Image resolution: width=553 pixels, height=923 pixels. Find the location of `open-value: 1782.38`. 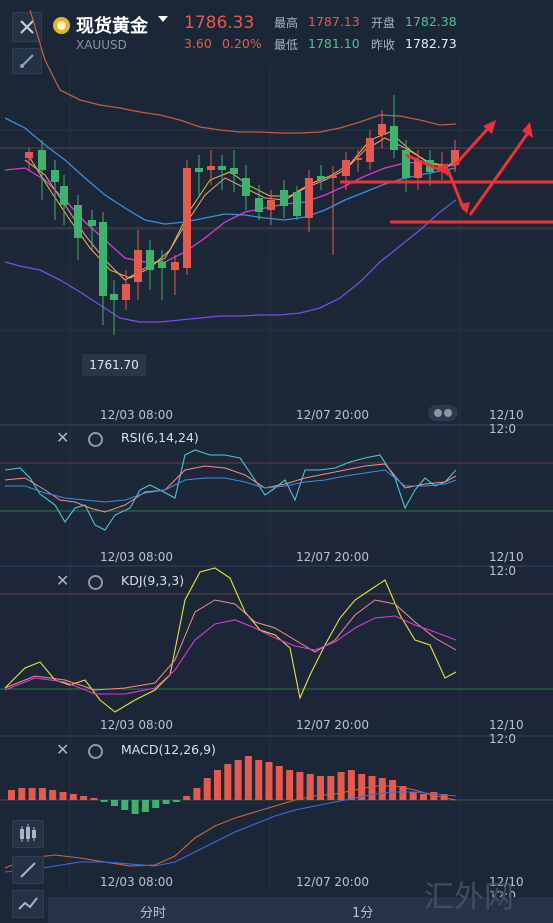

open-value: 1782.38 is located at coordinates (431, 21).